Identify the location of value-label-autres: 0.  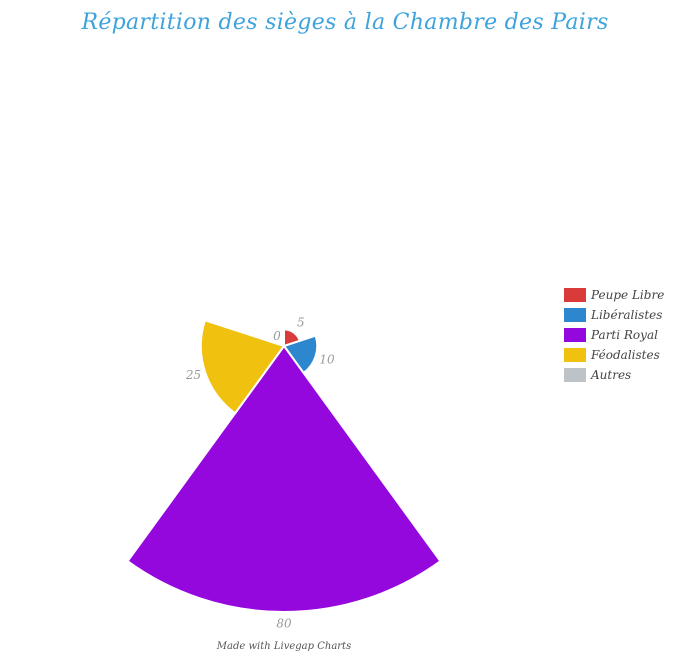
(277, 336).